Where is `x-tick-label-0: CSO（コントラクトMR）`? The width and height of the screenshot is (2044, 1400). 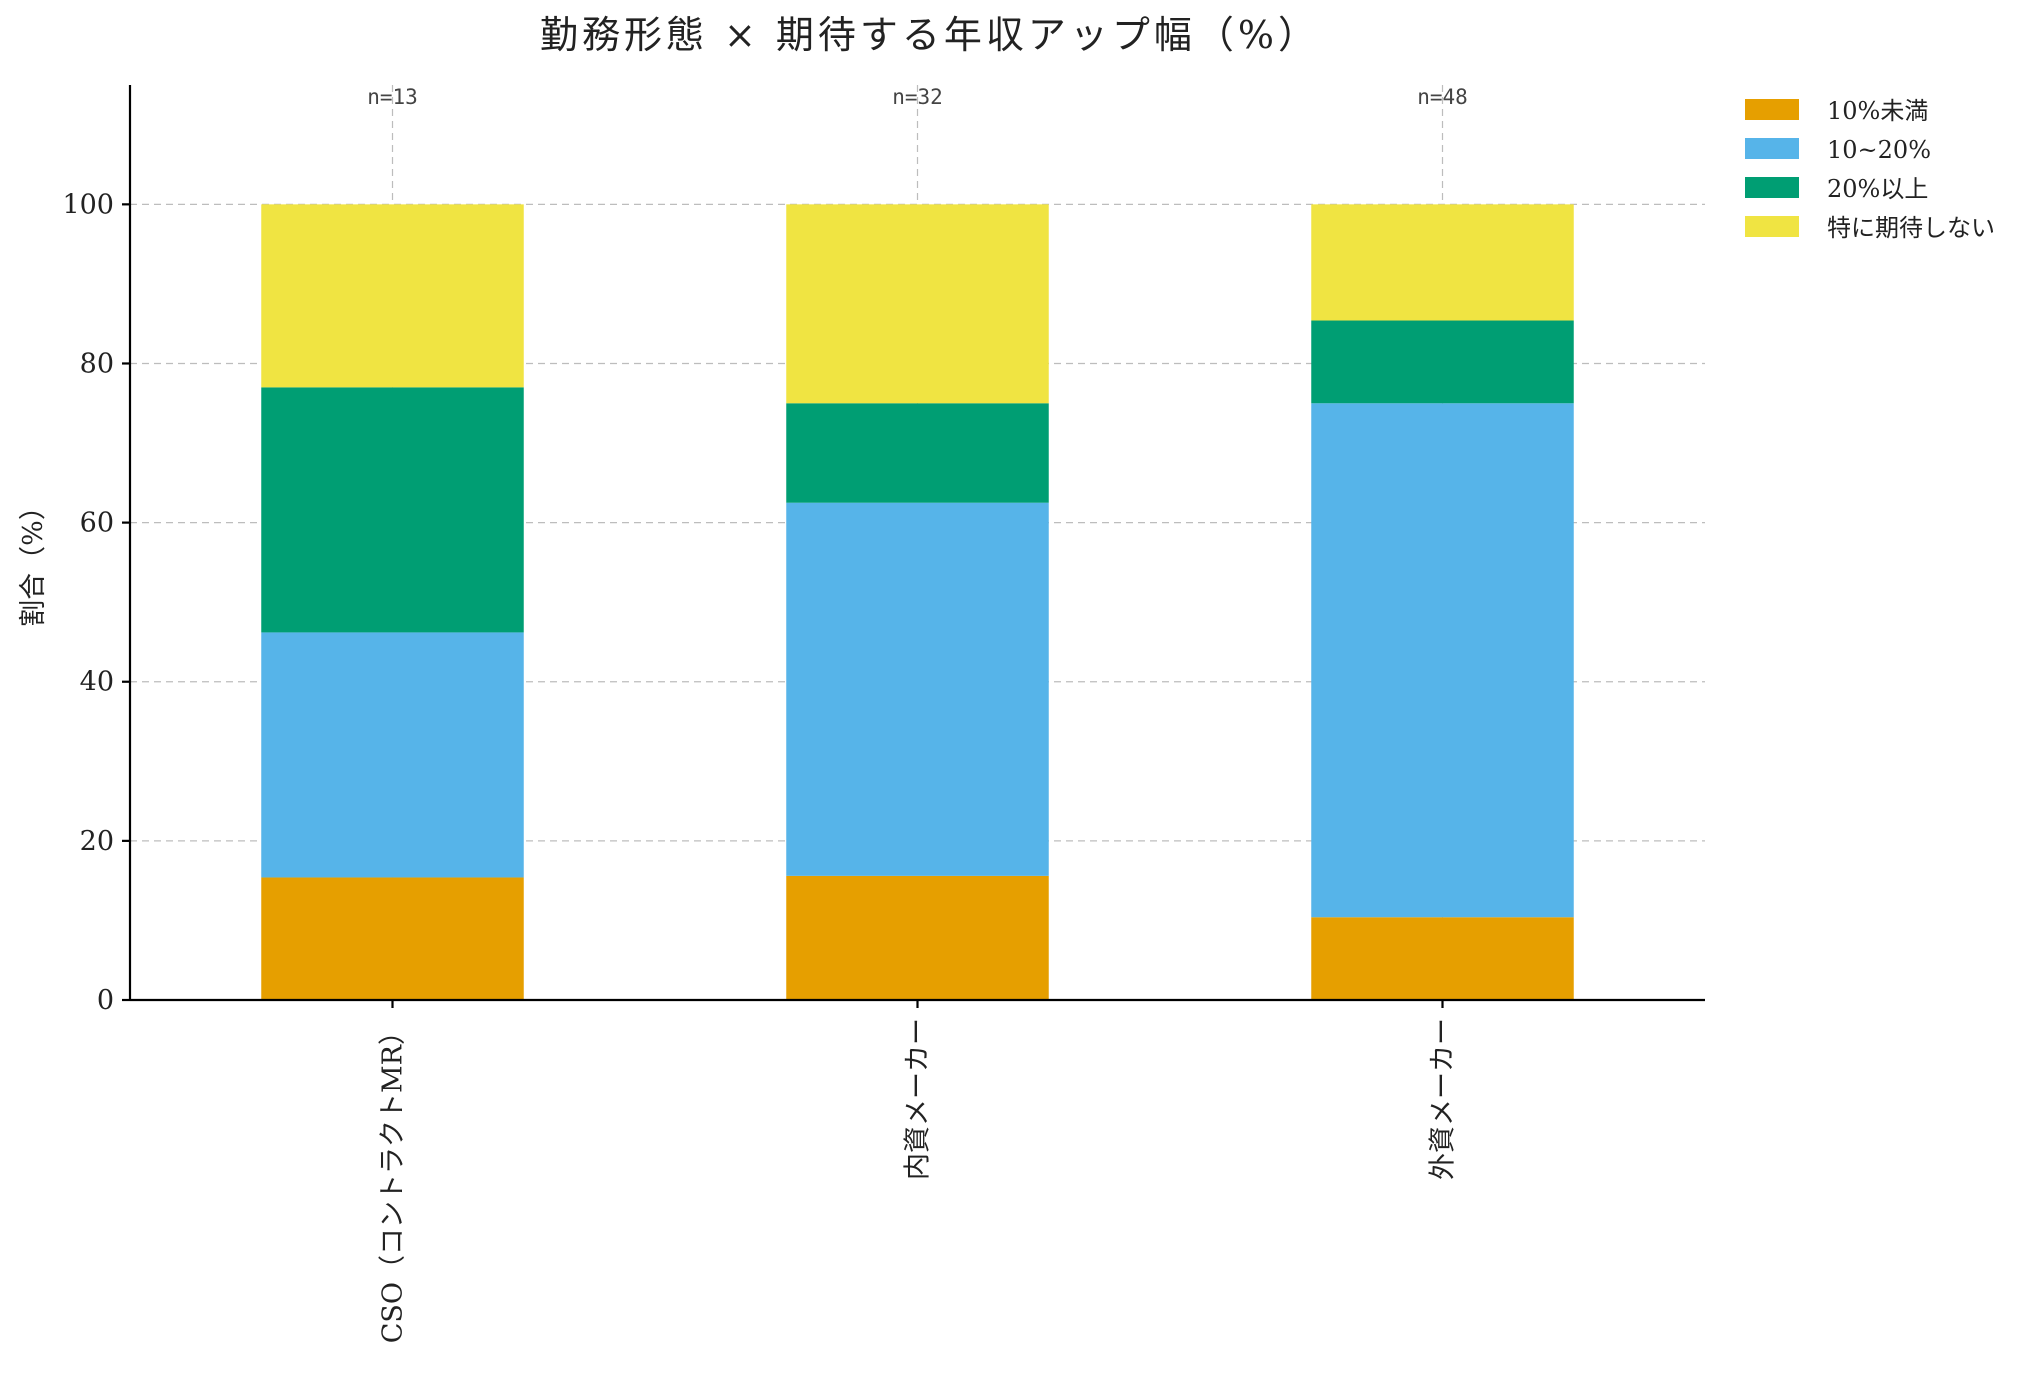
x-tick-label-0: CSO（コントラクトMR） is located at coordinates (393, 1180).